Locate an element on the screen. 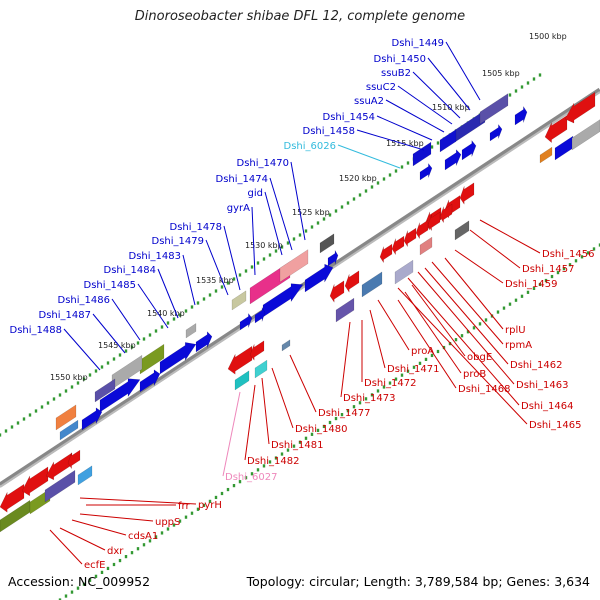  gene-label: Dshi_1458 is located at coordinates (329, 131).